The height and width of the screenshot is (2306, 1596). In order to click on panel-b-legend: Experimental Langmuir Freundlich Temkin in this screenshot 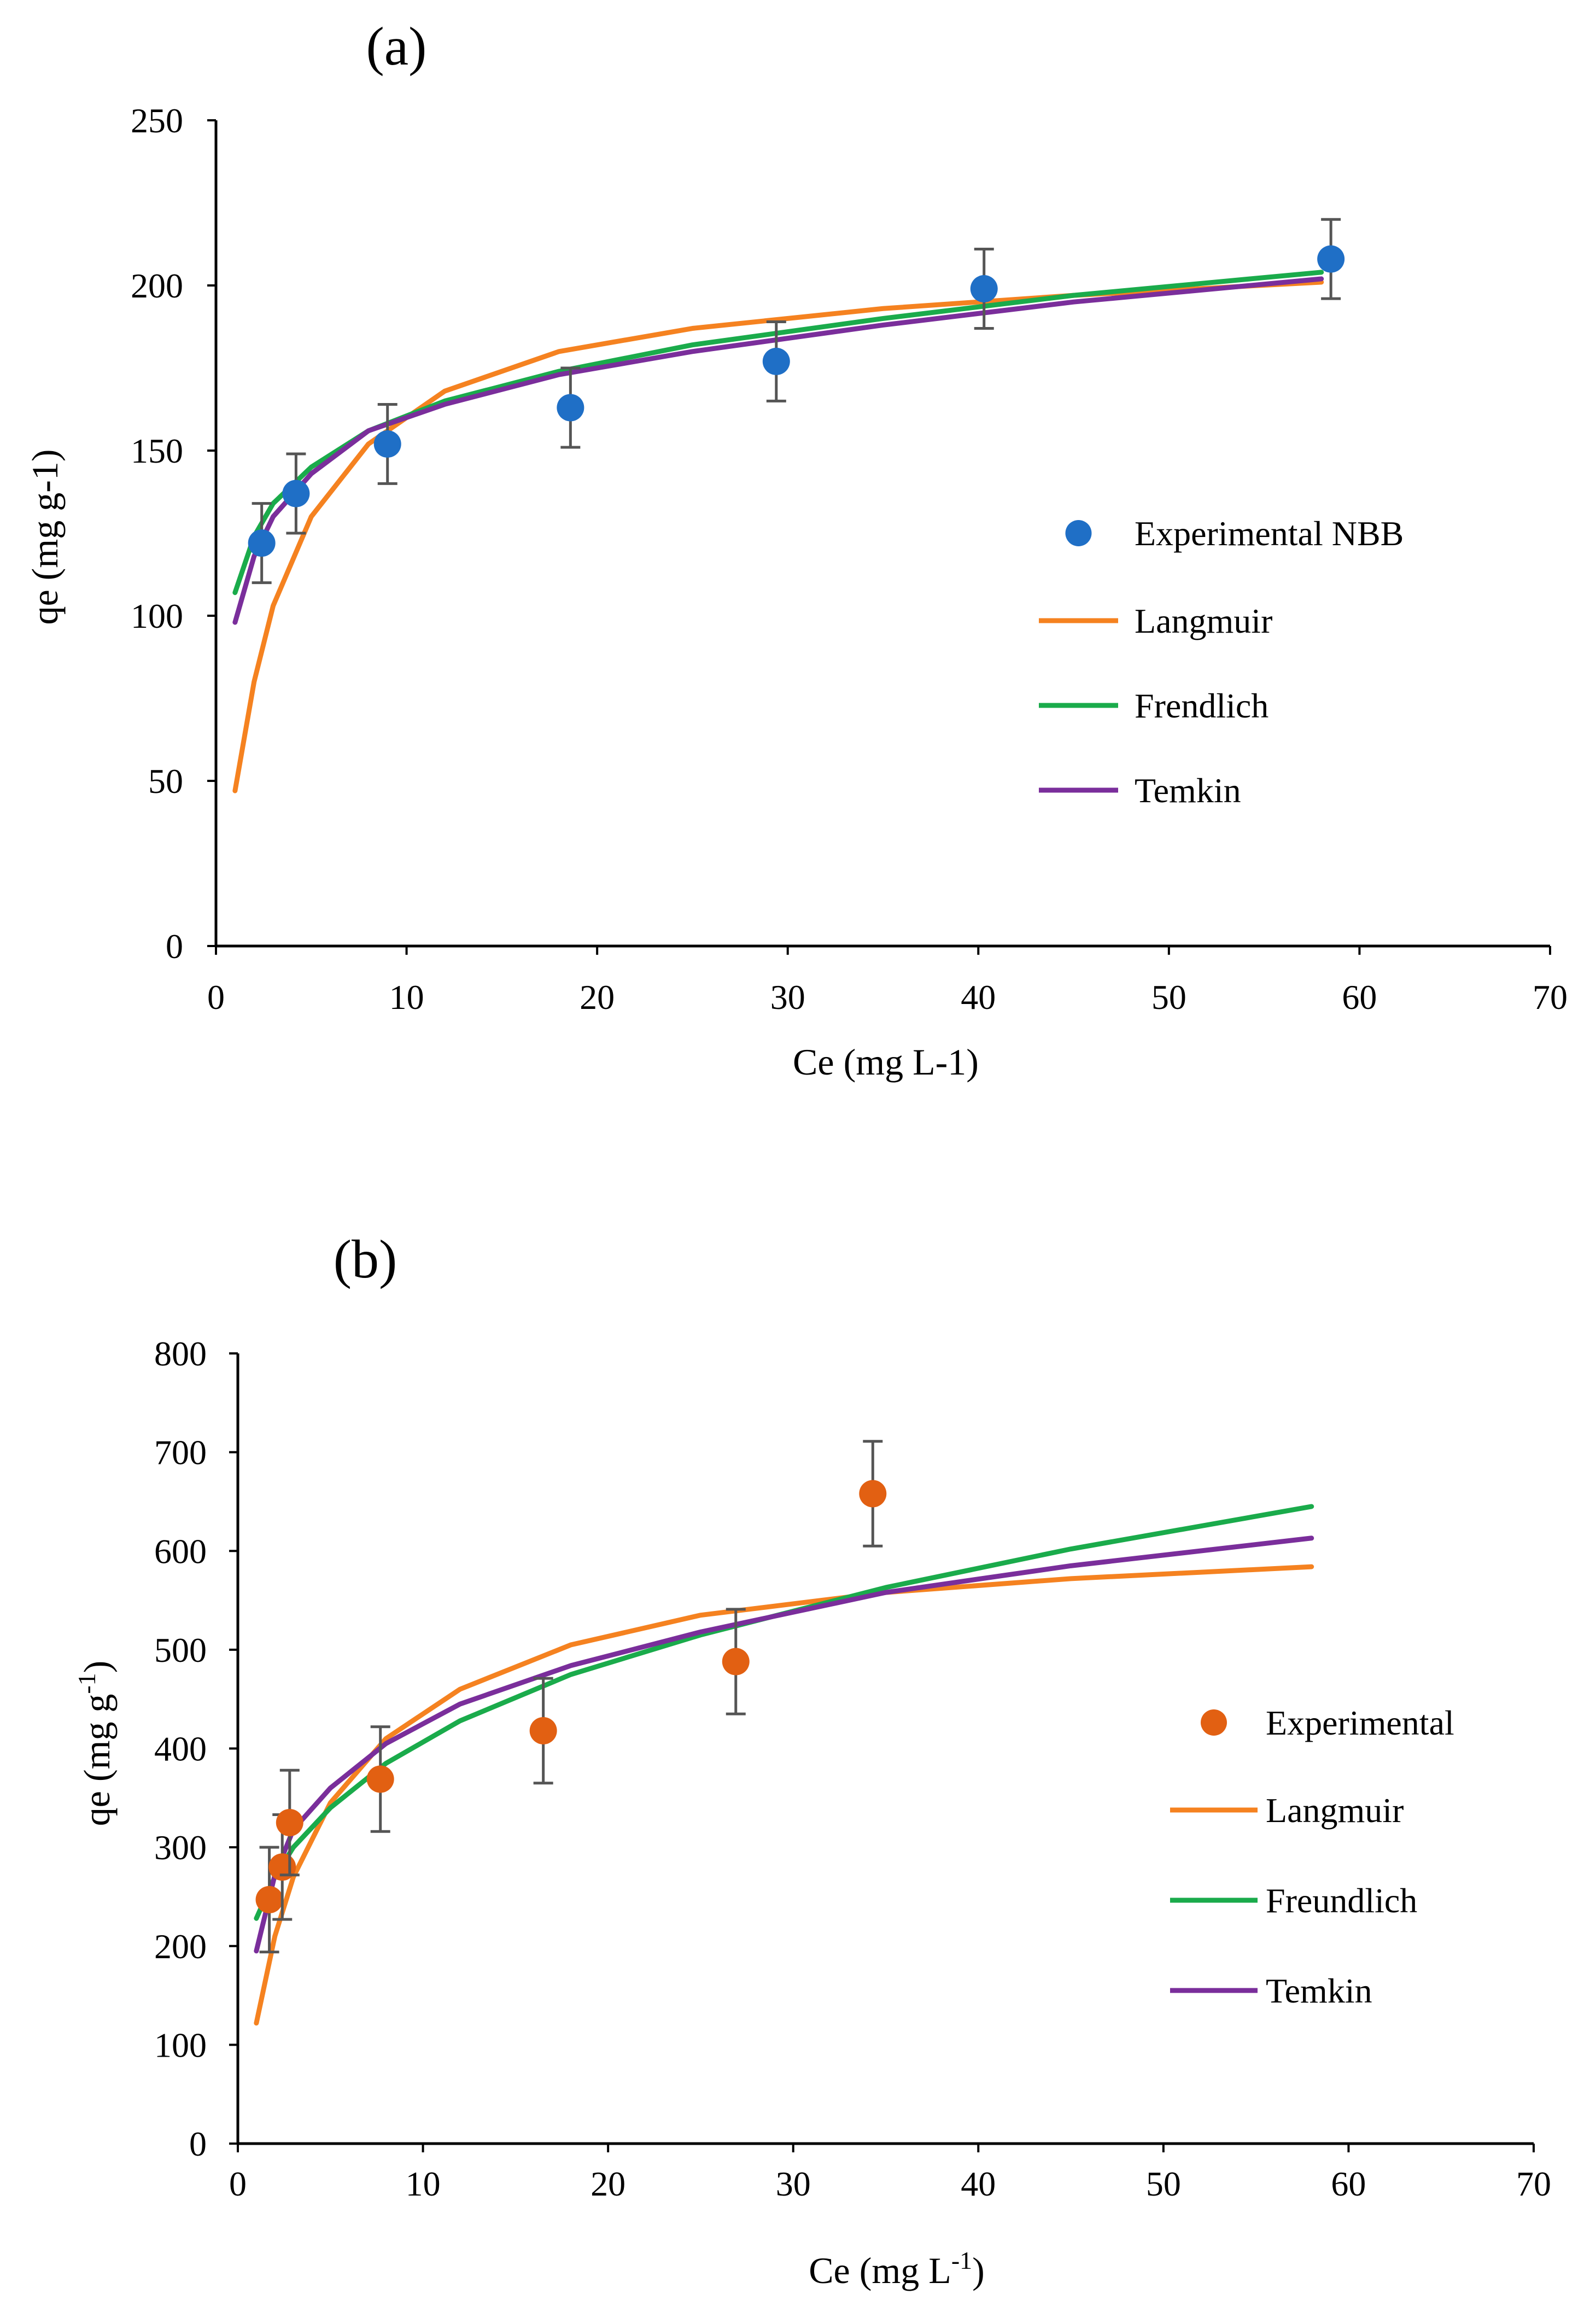, I will do `click(1312, 1856)`.